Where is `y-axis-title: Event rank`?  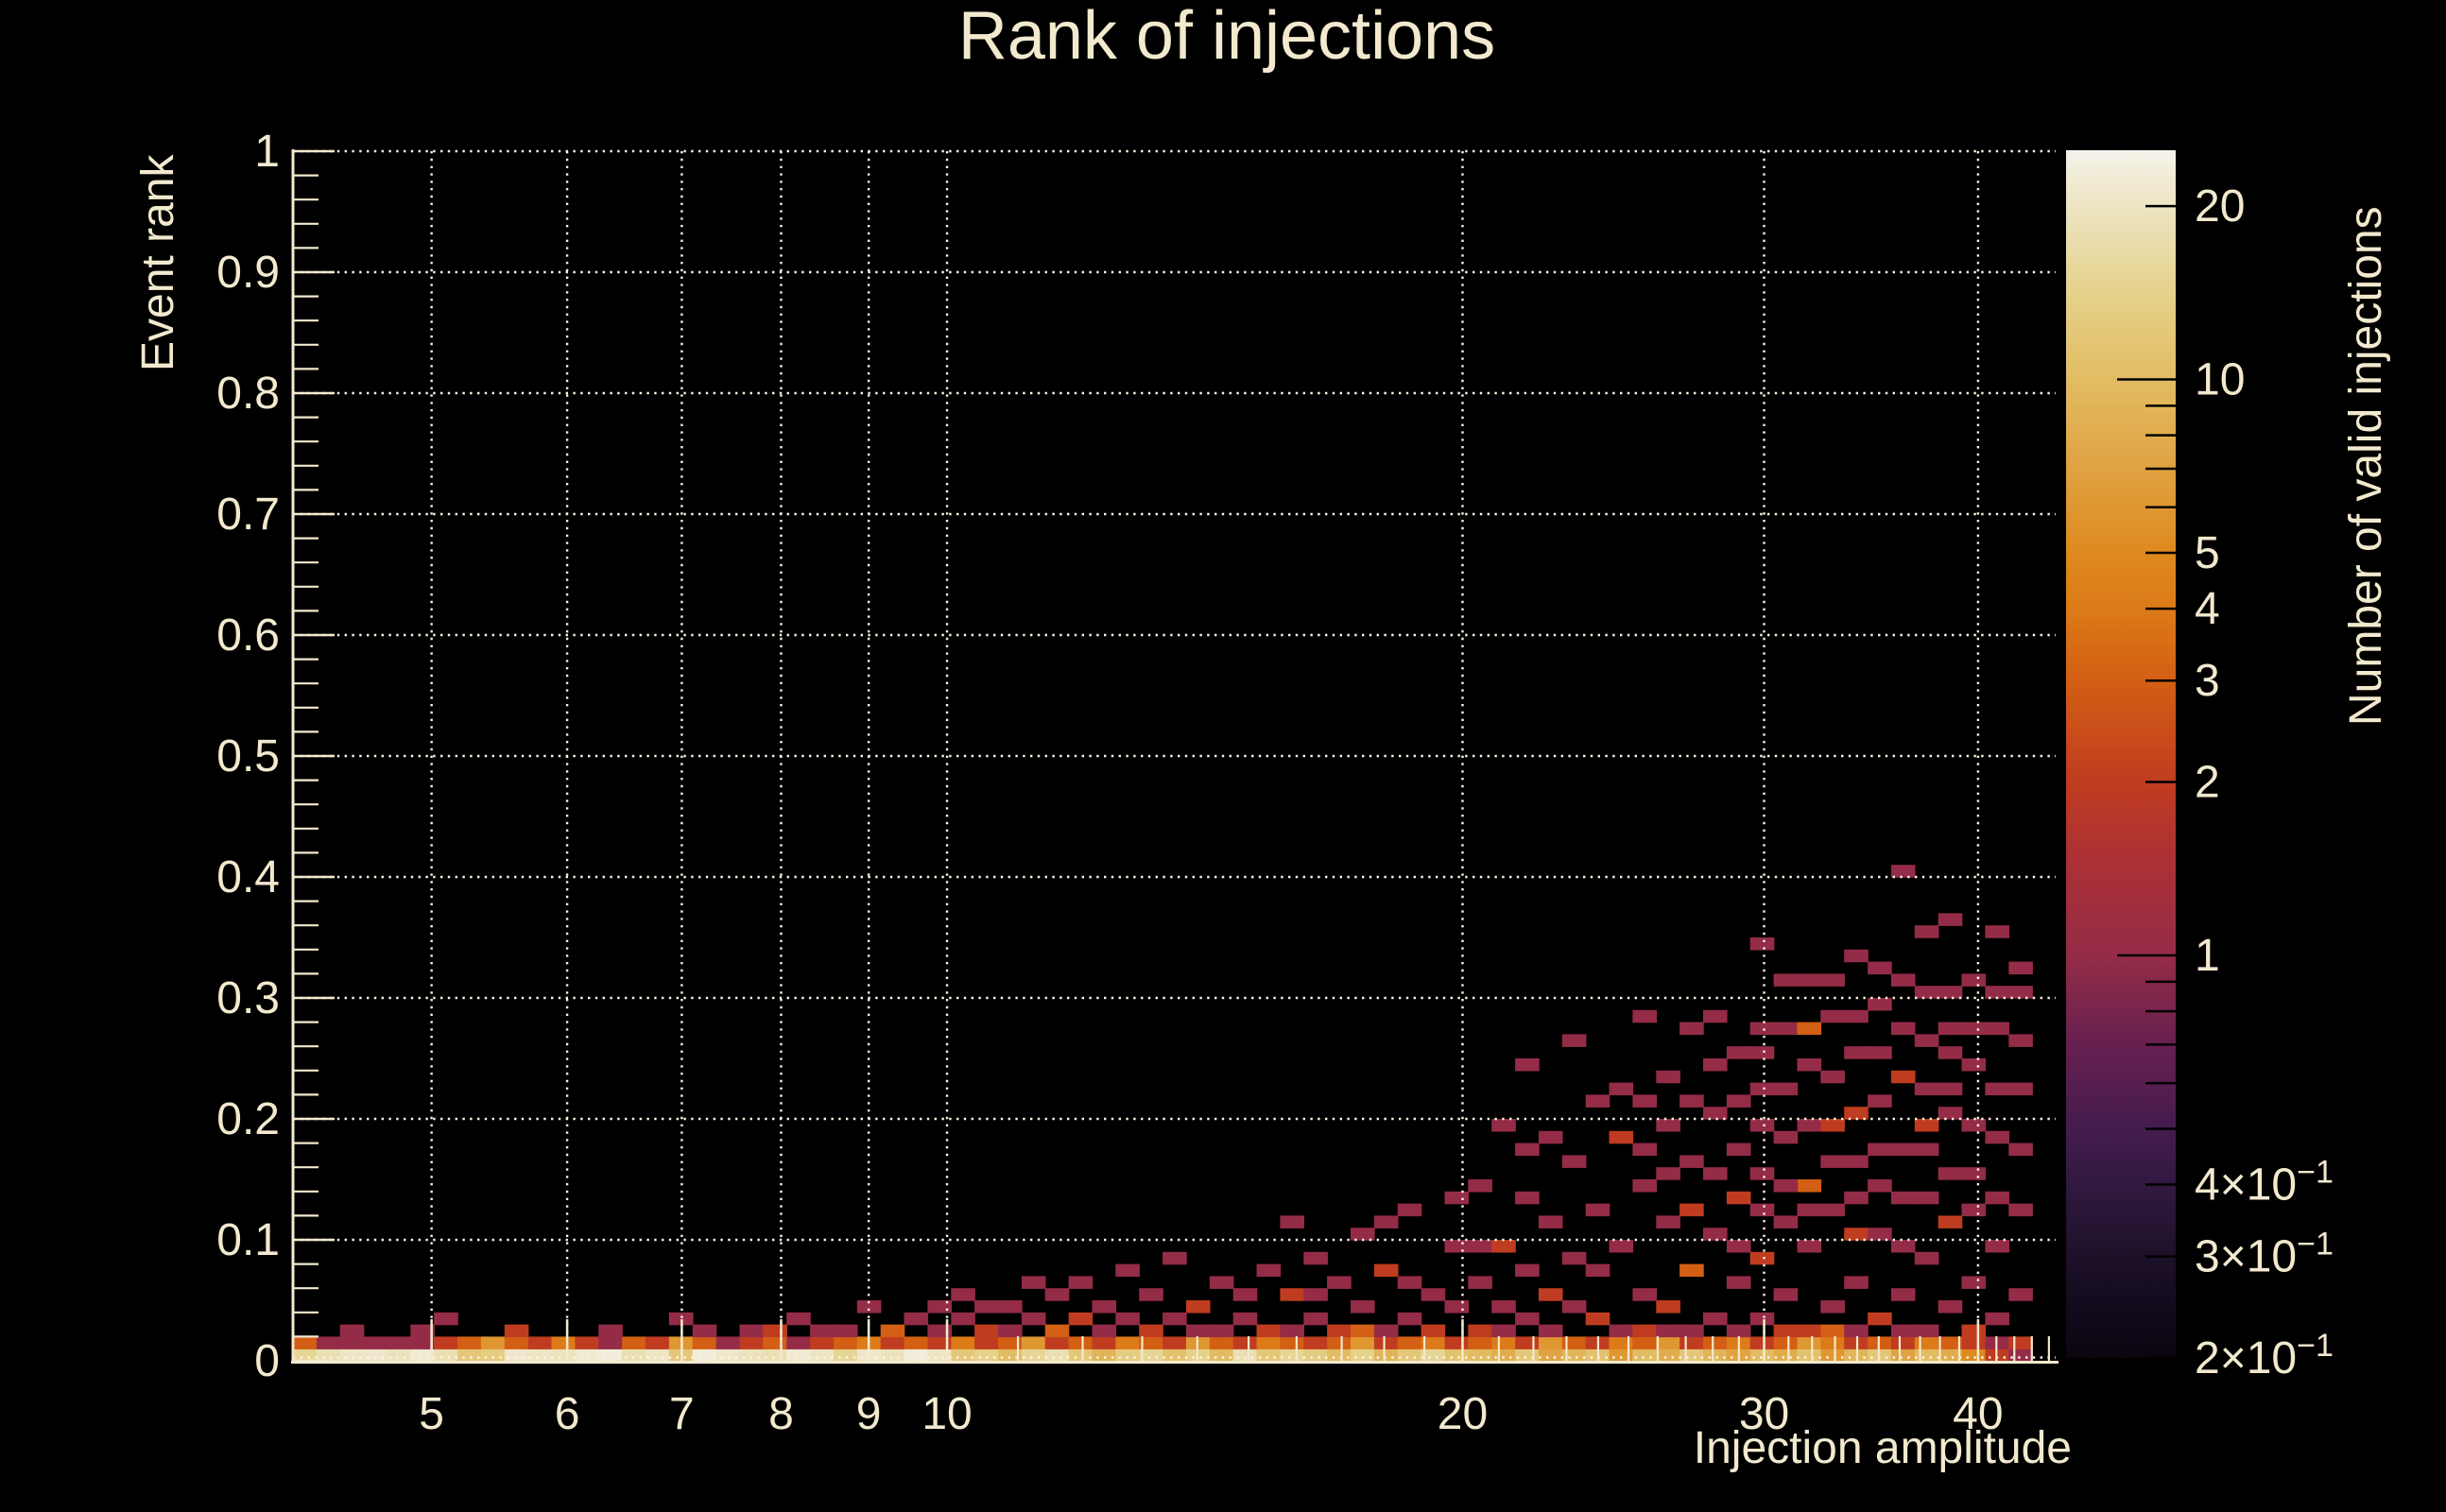 y-axis-title: Event rank is located at coordinates (158, 262).